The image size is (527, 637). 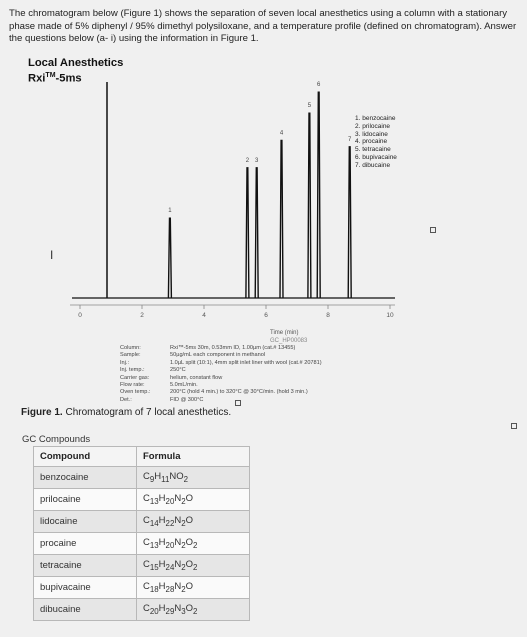 What do you see at coordinates (68, 78) in the screenshot?
I see `subtitle-rest: -5ms` at bounding box center [68, 78].